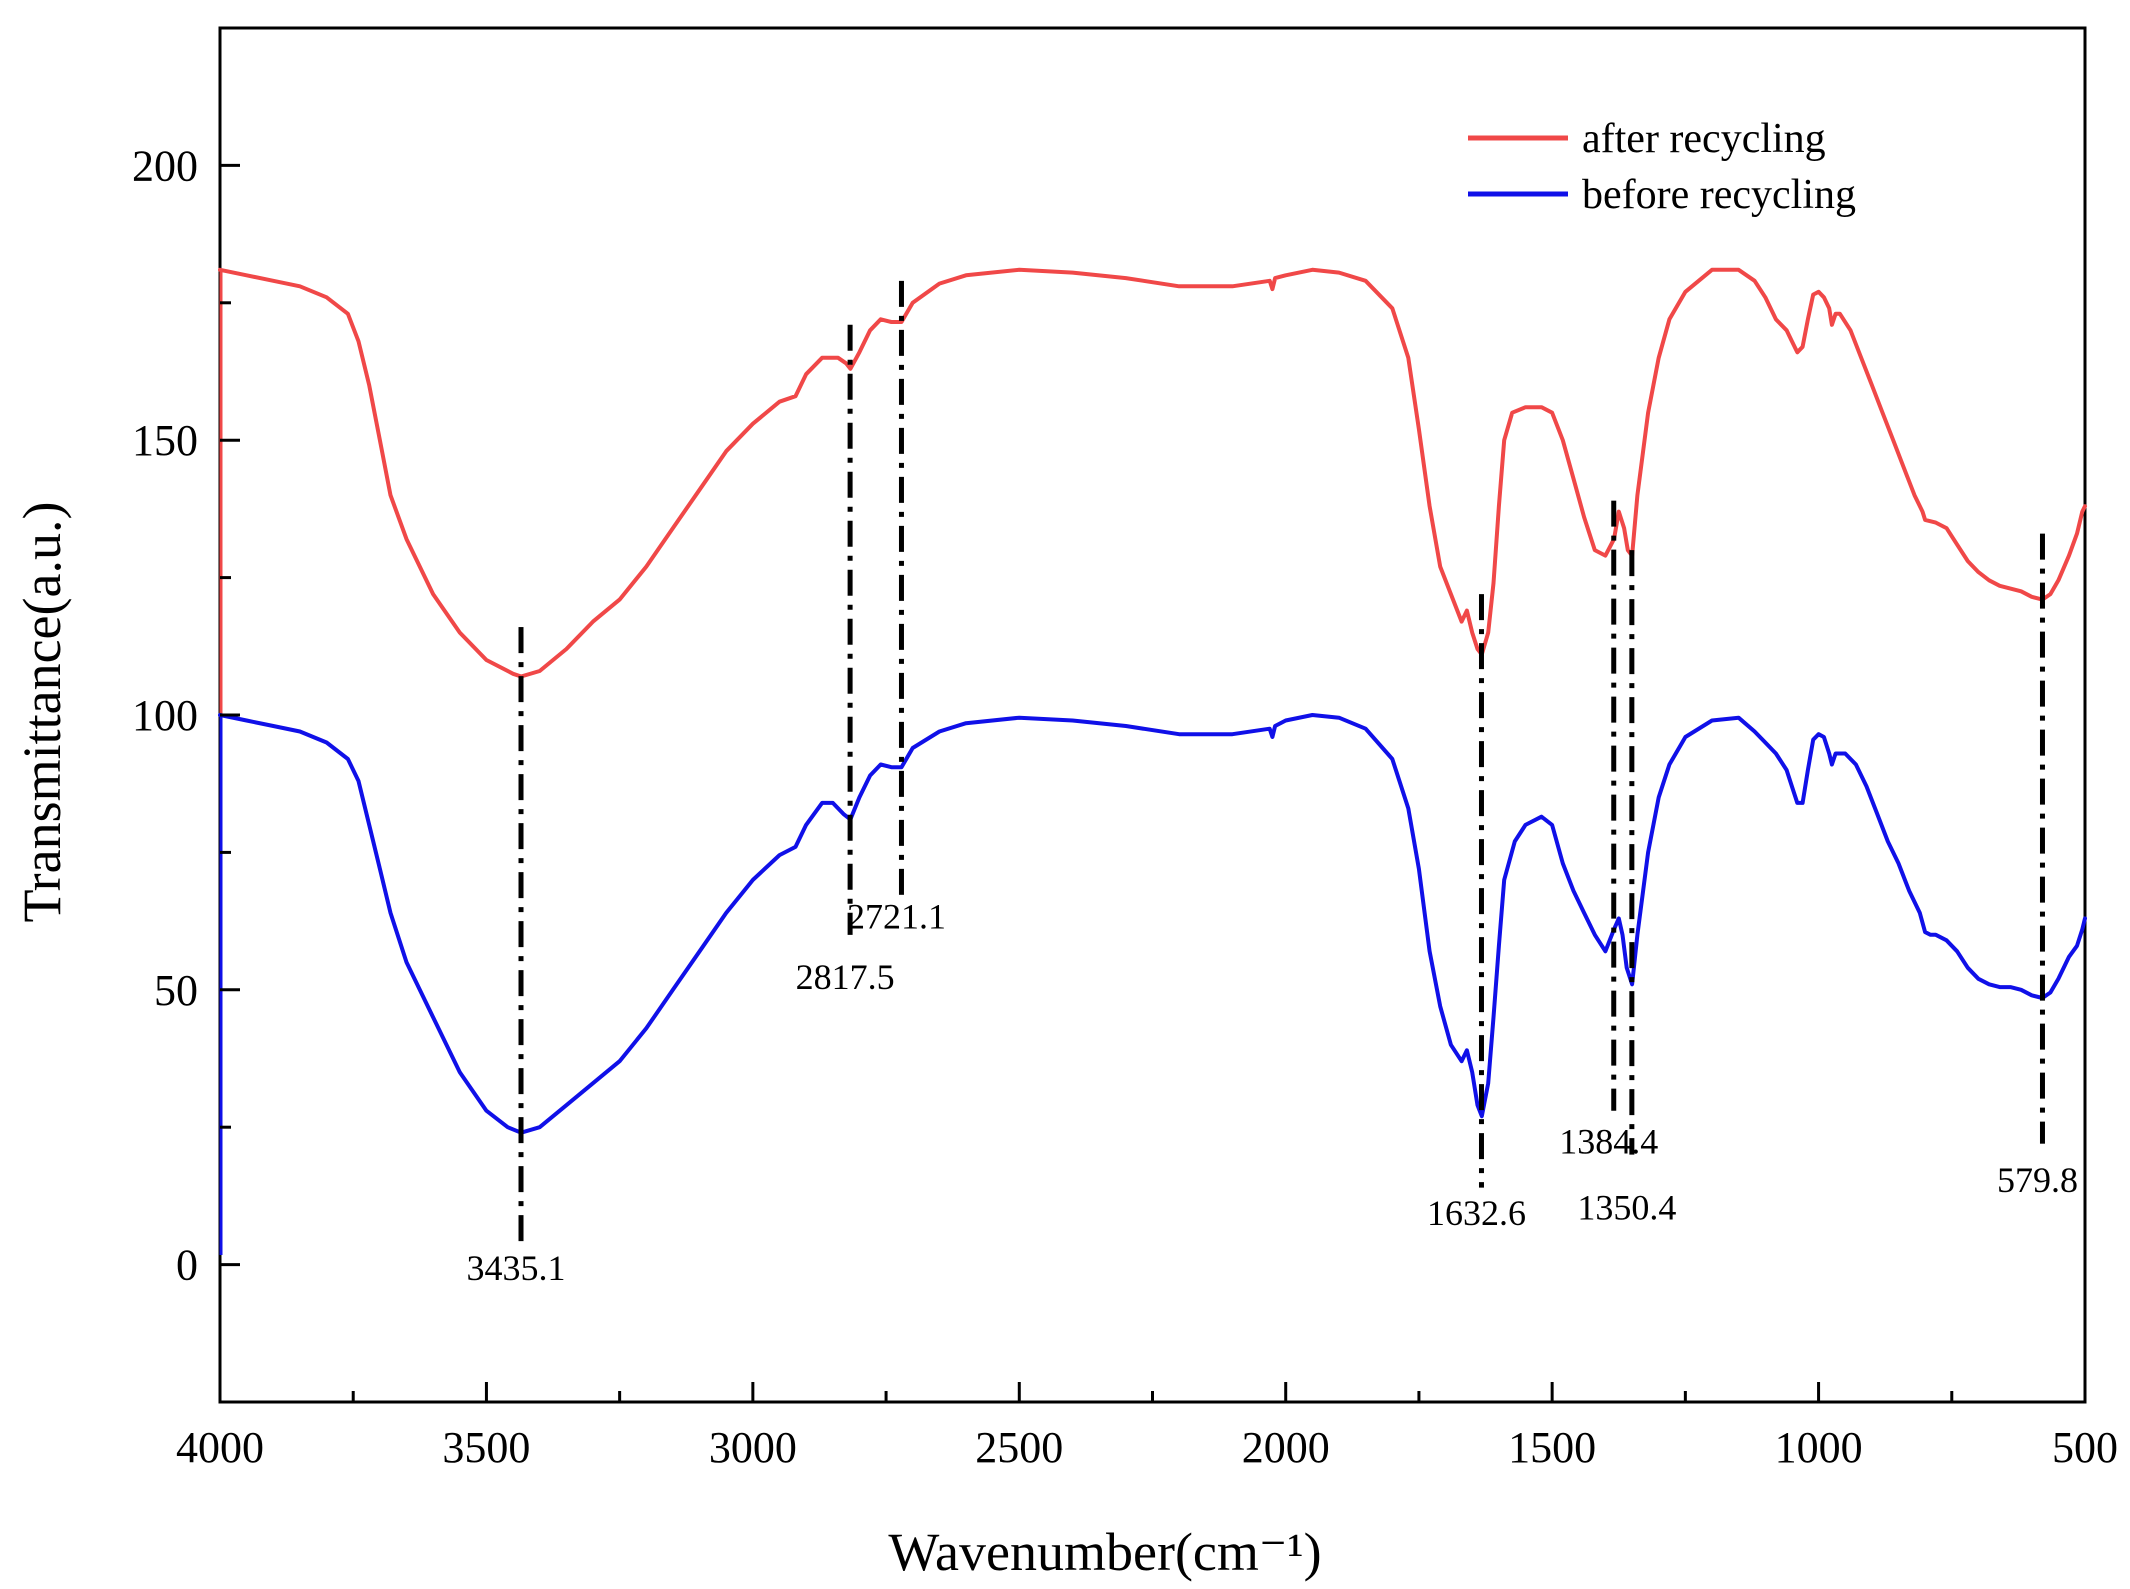  Describe the element at coordinates (1019, 1447) in the screenshot. I see `x-tick-label: 2500` at that location.